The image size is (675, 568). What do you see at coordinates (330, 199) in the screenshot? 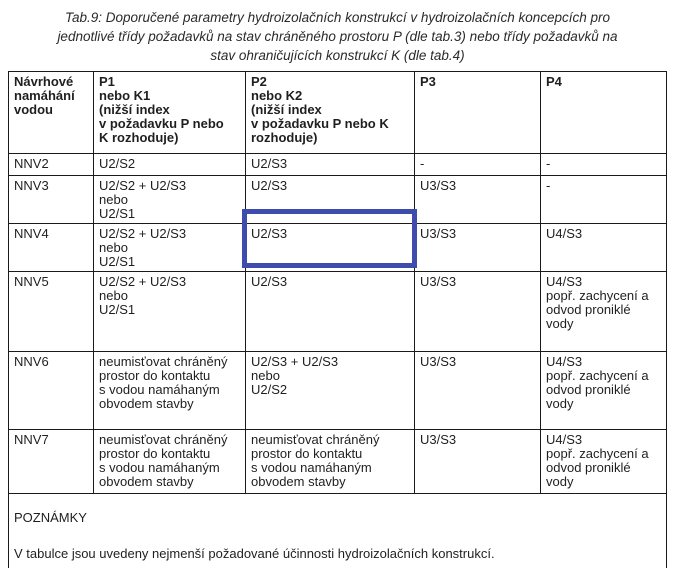
I see `cell-nnv3-p2: U2/S3` at bounding box center [330, 199].